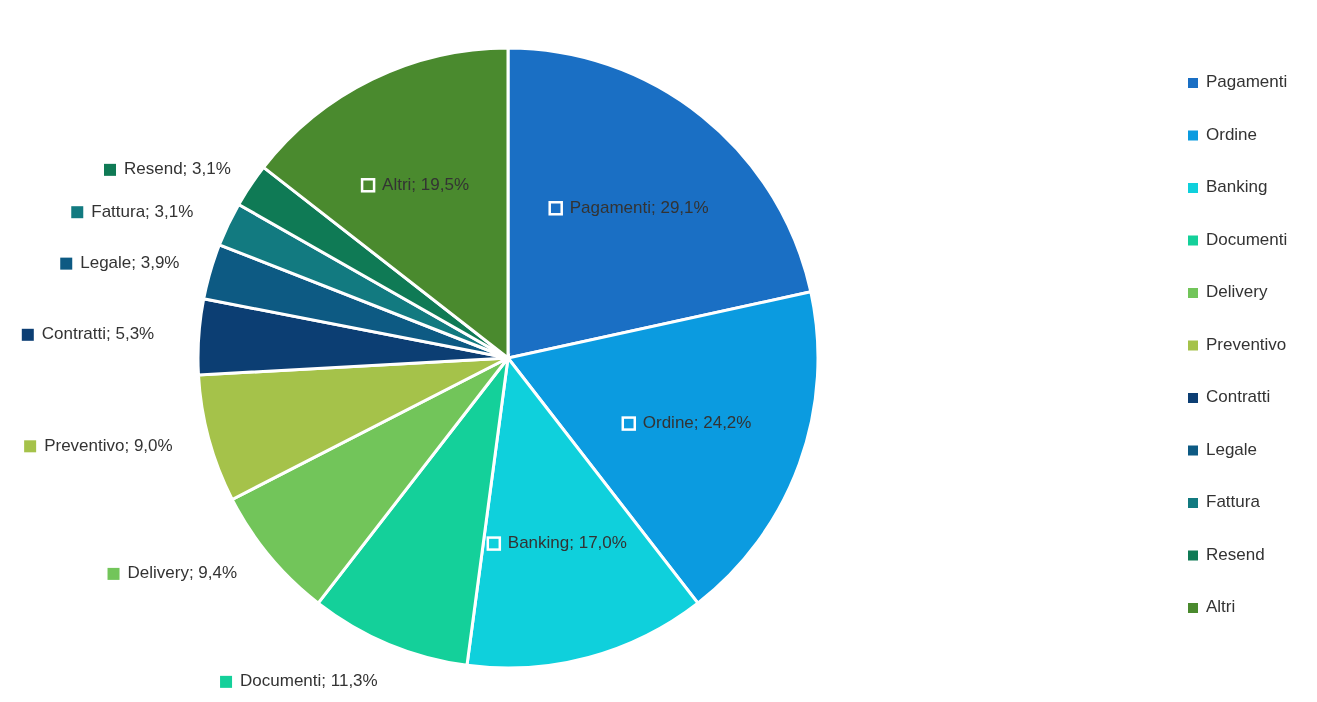 The height and width of the screenshot is (702, 1317). I want to click on legend-label: Legale, so click(1232, 449).